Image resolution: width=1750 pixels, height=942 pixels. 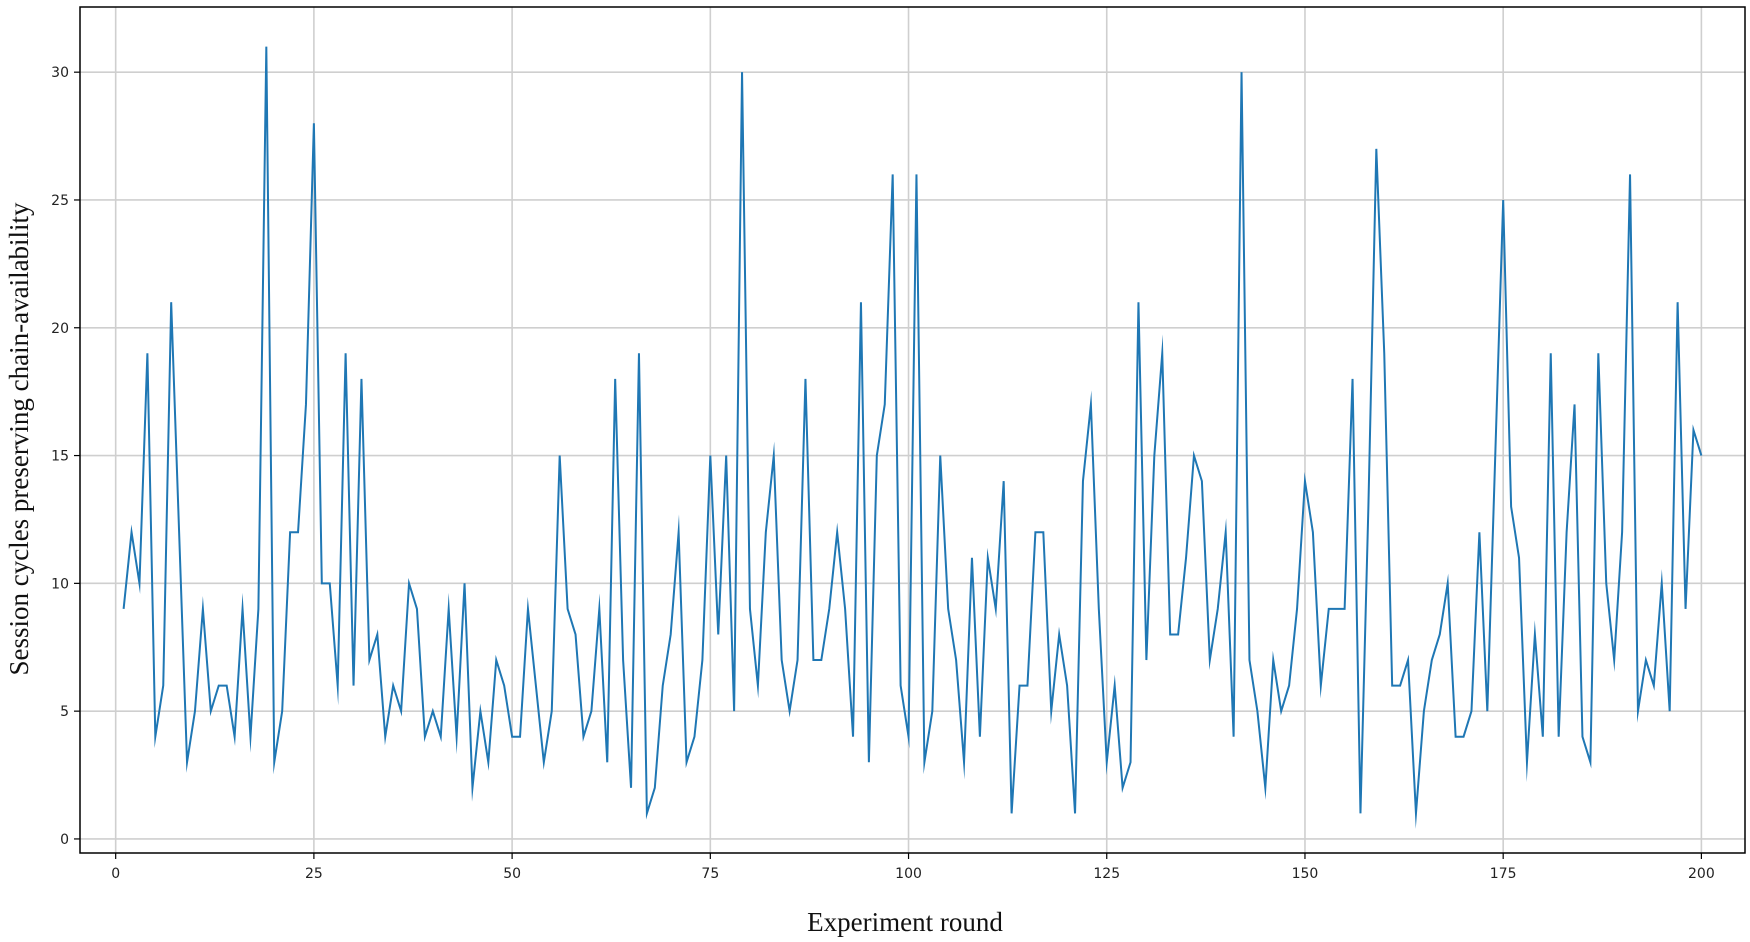 What do you see at coordinates (60, 584) in the screenshot?
I see `y-tick-label: 10` at bounding box center [60, 584].